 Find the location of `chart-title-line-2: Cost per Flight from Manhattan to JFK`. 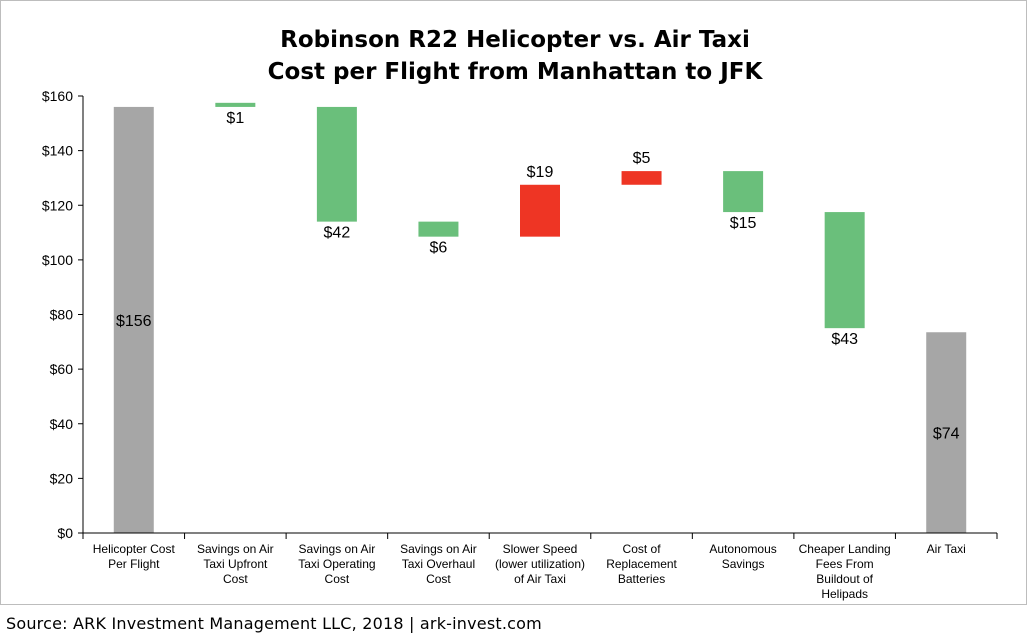

chart-title-line-2: Cost per Flight from Manhattan to JFK is located at coordinates (515, 72).